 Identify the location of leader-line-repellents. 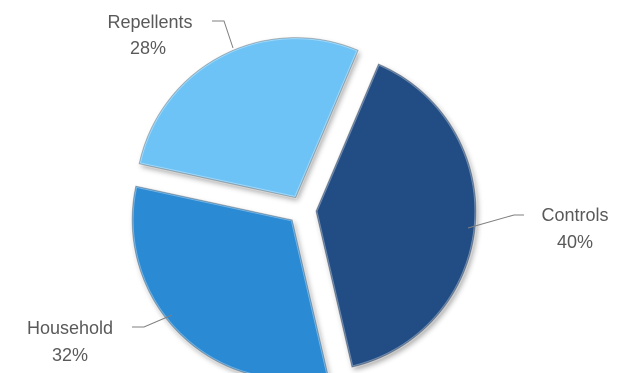
(223, 34).